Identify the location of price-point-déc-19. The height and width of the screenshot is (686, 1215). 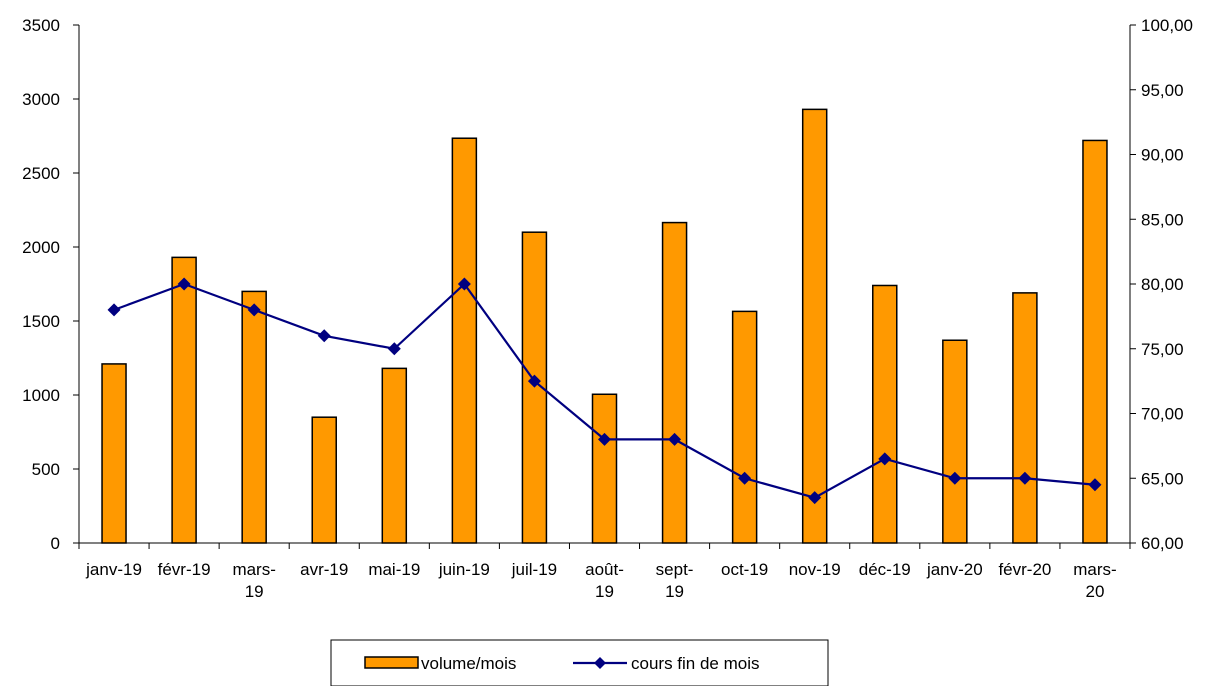
(885, 459).